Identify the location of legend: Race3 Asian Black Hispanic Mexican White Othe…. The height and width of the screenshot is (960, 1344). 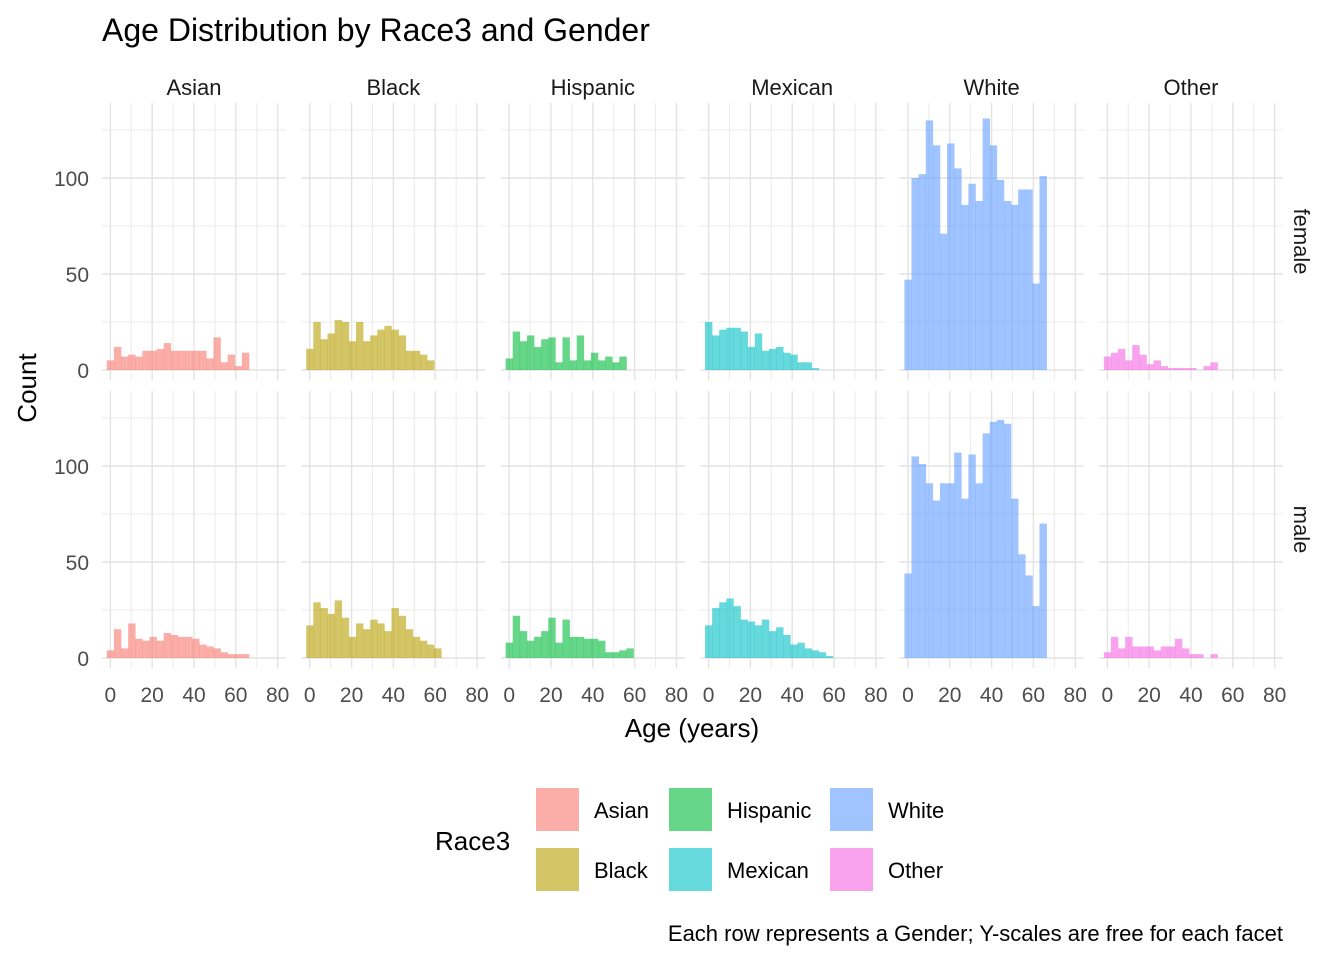
(689, 839).